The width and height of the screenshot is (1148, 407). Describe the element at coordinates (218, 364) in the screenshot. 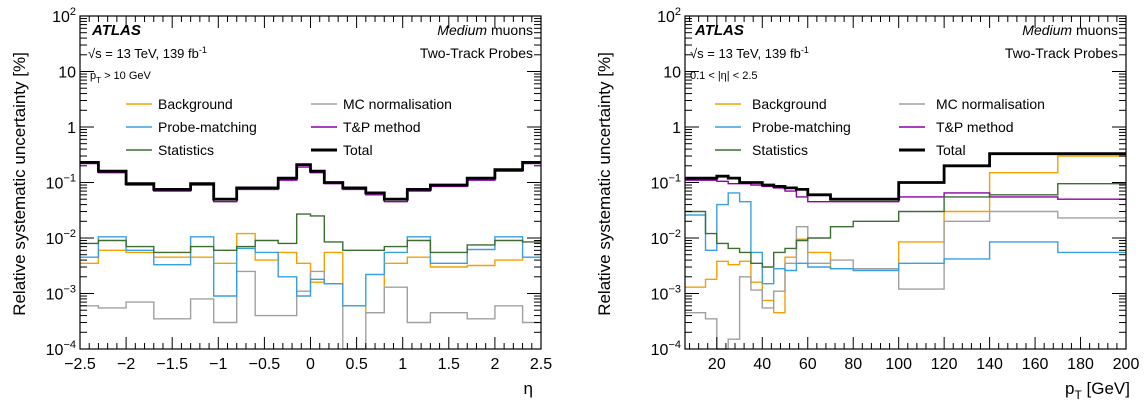

I see `x-tick-label: −1` at that location.